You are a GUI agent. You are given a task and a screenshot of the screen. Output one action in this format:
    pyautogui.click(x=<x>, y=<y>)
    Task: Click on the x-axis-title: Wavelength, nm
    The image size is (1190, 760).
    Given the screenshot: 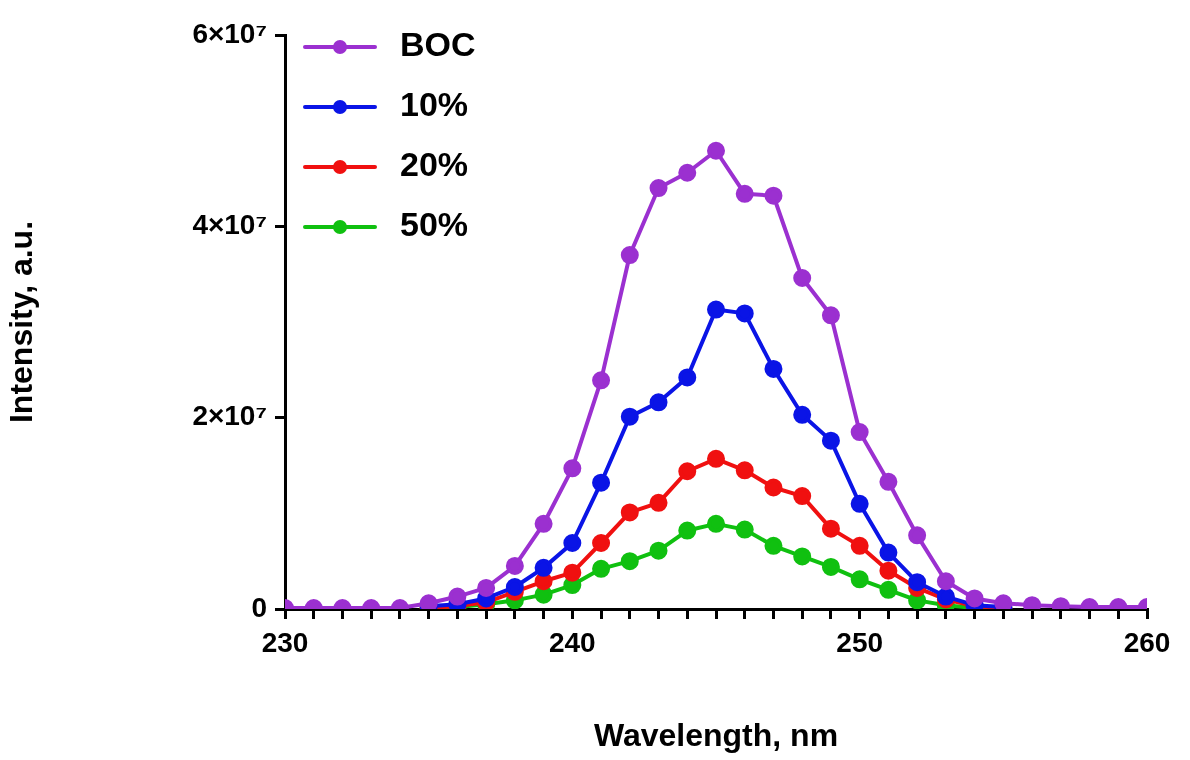 What is the action you would take?
    pyautogui.click(x=716, y=734)
    